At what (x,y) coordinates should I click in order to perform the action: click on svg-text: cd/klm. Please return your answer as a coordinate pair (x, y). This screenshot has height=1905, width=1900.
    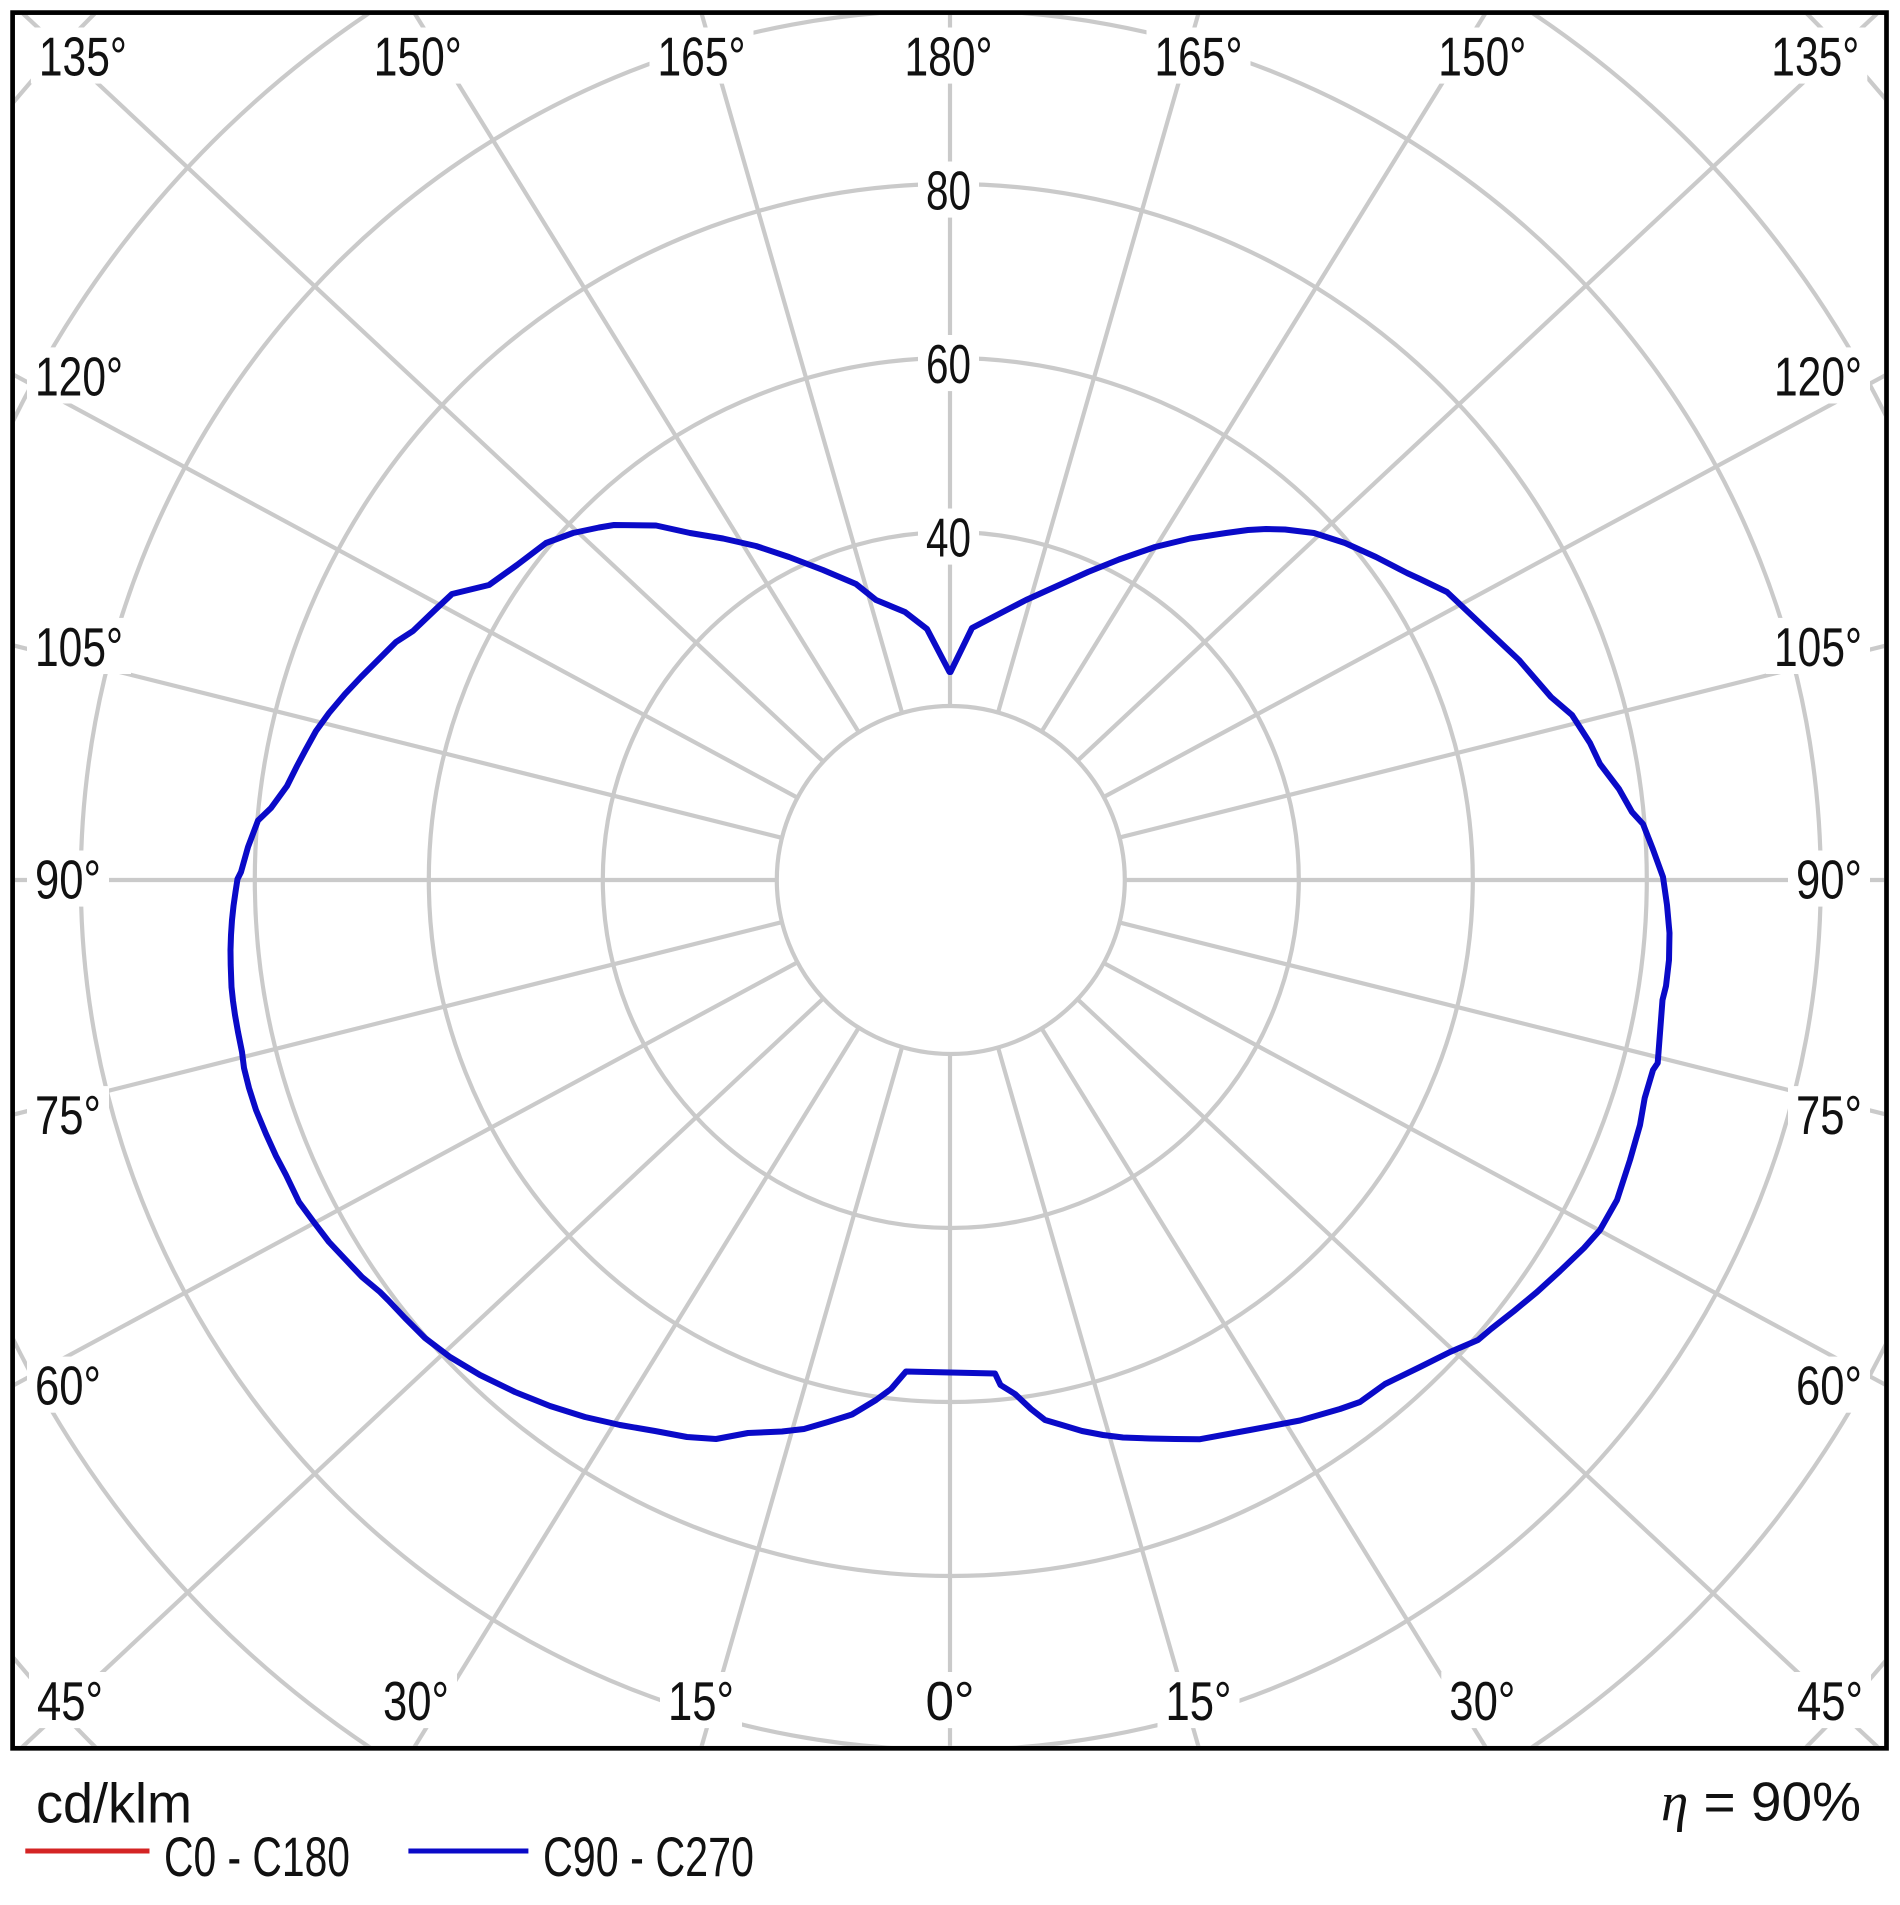
    Looking at the image, I should click on (114, 1803).